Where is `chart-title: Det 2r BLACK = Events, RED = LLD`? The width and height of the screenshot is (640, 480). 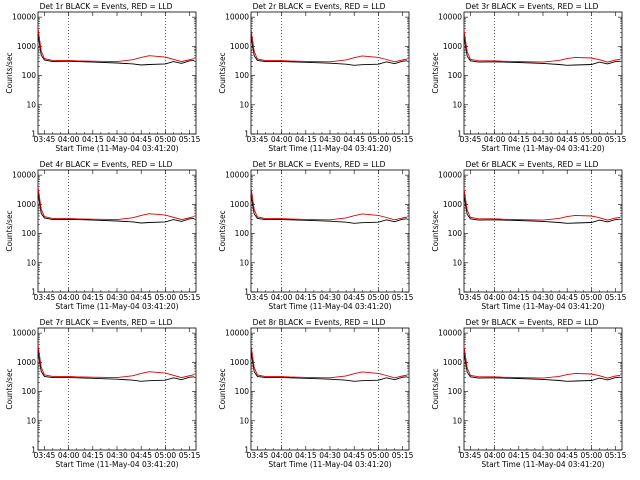
chart-title: Det 2r BLACK = Events, RED = LLD is located at coordinates (319, 6).